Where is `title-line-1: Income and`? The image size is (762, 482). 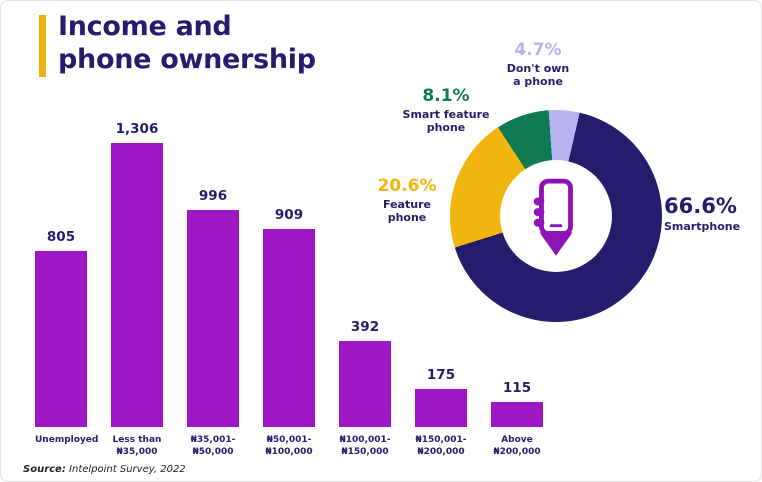 title-line-1: Income and is located at coordinates (145, 26).